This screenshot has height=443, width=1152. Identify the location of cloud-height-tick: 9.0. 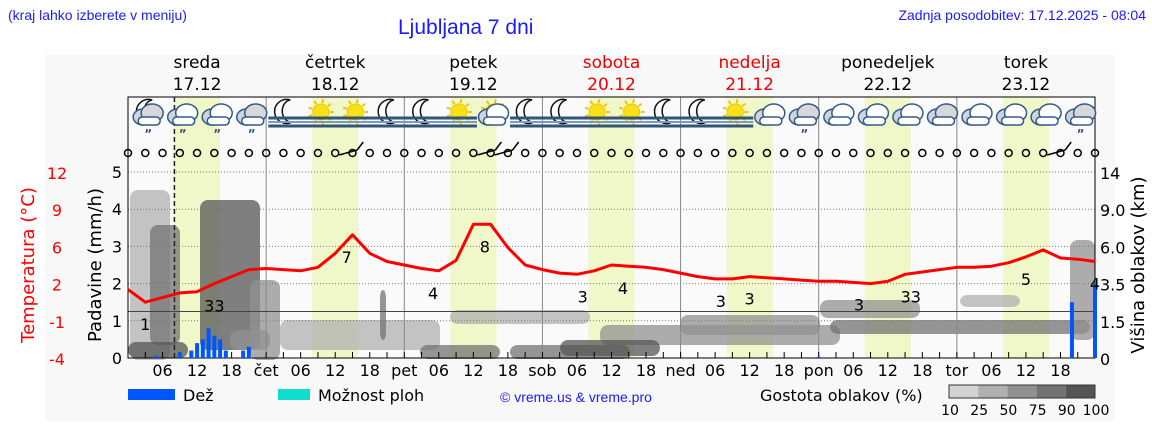
(1112, 210).